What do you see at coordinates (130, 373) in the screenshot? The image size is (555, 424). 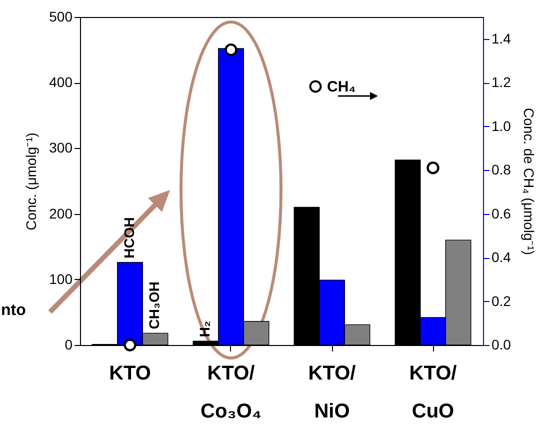 I see `x-tick-label: KTO` at bounding box center [130, 373].